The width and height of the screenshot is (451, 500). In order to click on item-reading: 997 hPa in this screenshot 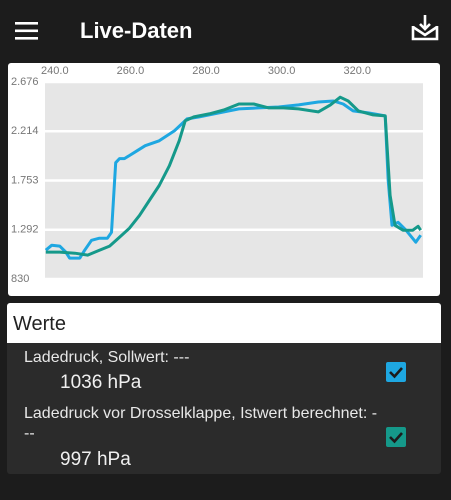, I will do `click(95, 459)`.